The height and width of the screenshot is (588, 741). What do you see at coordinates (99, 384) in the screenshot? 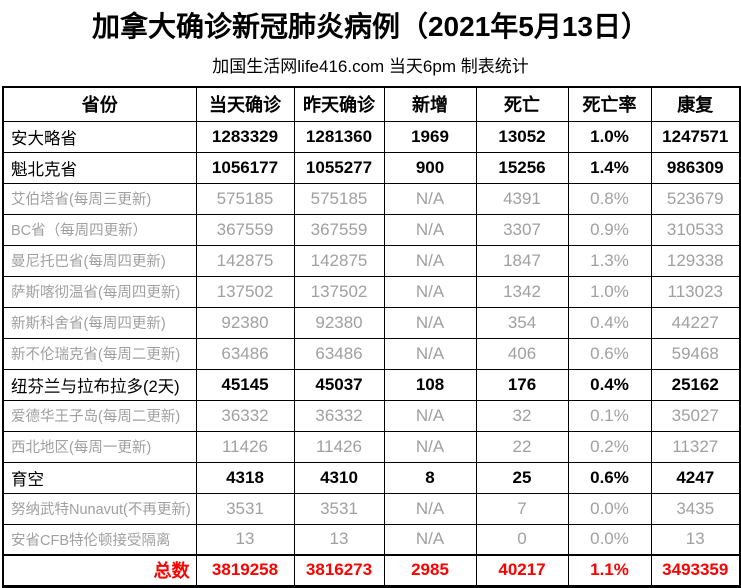
I see `cell-province: 纽芬兰与拉布拉多(2天)` at bounding box center [99, 384].